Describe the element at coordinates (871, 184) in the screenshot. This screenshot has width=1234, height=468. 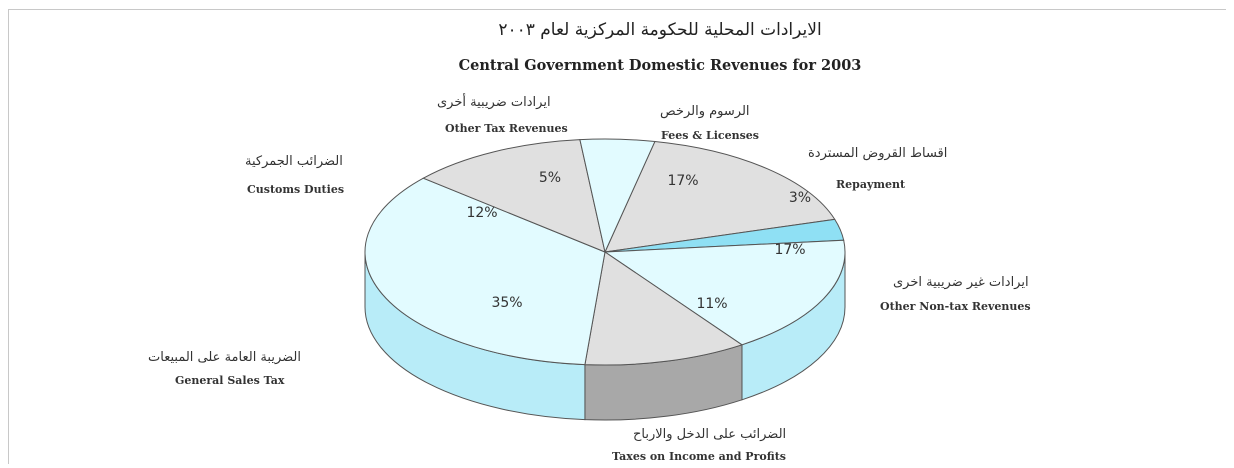
I see `label-en-repayment: Repayment` at that location.